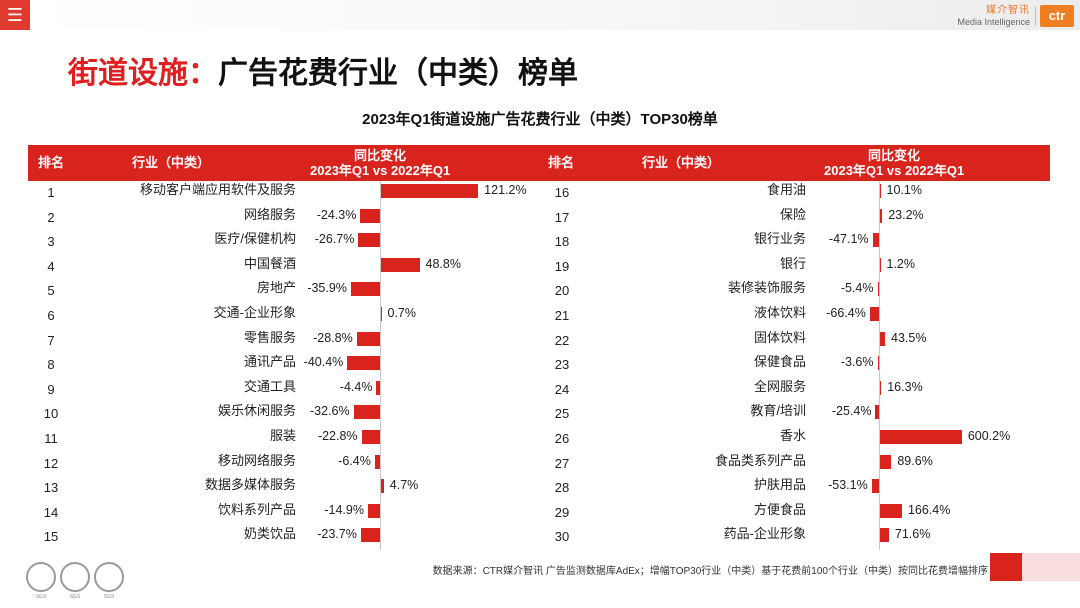 The height and width of the screenshot is (608, 1080). I want to click on rank-cell: 24, so click(562, 389).